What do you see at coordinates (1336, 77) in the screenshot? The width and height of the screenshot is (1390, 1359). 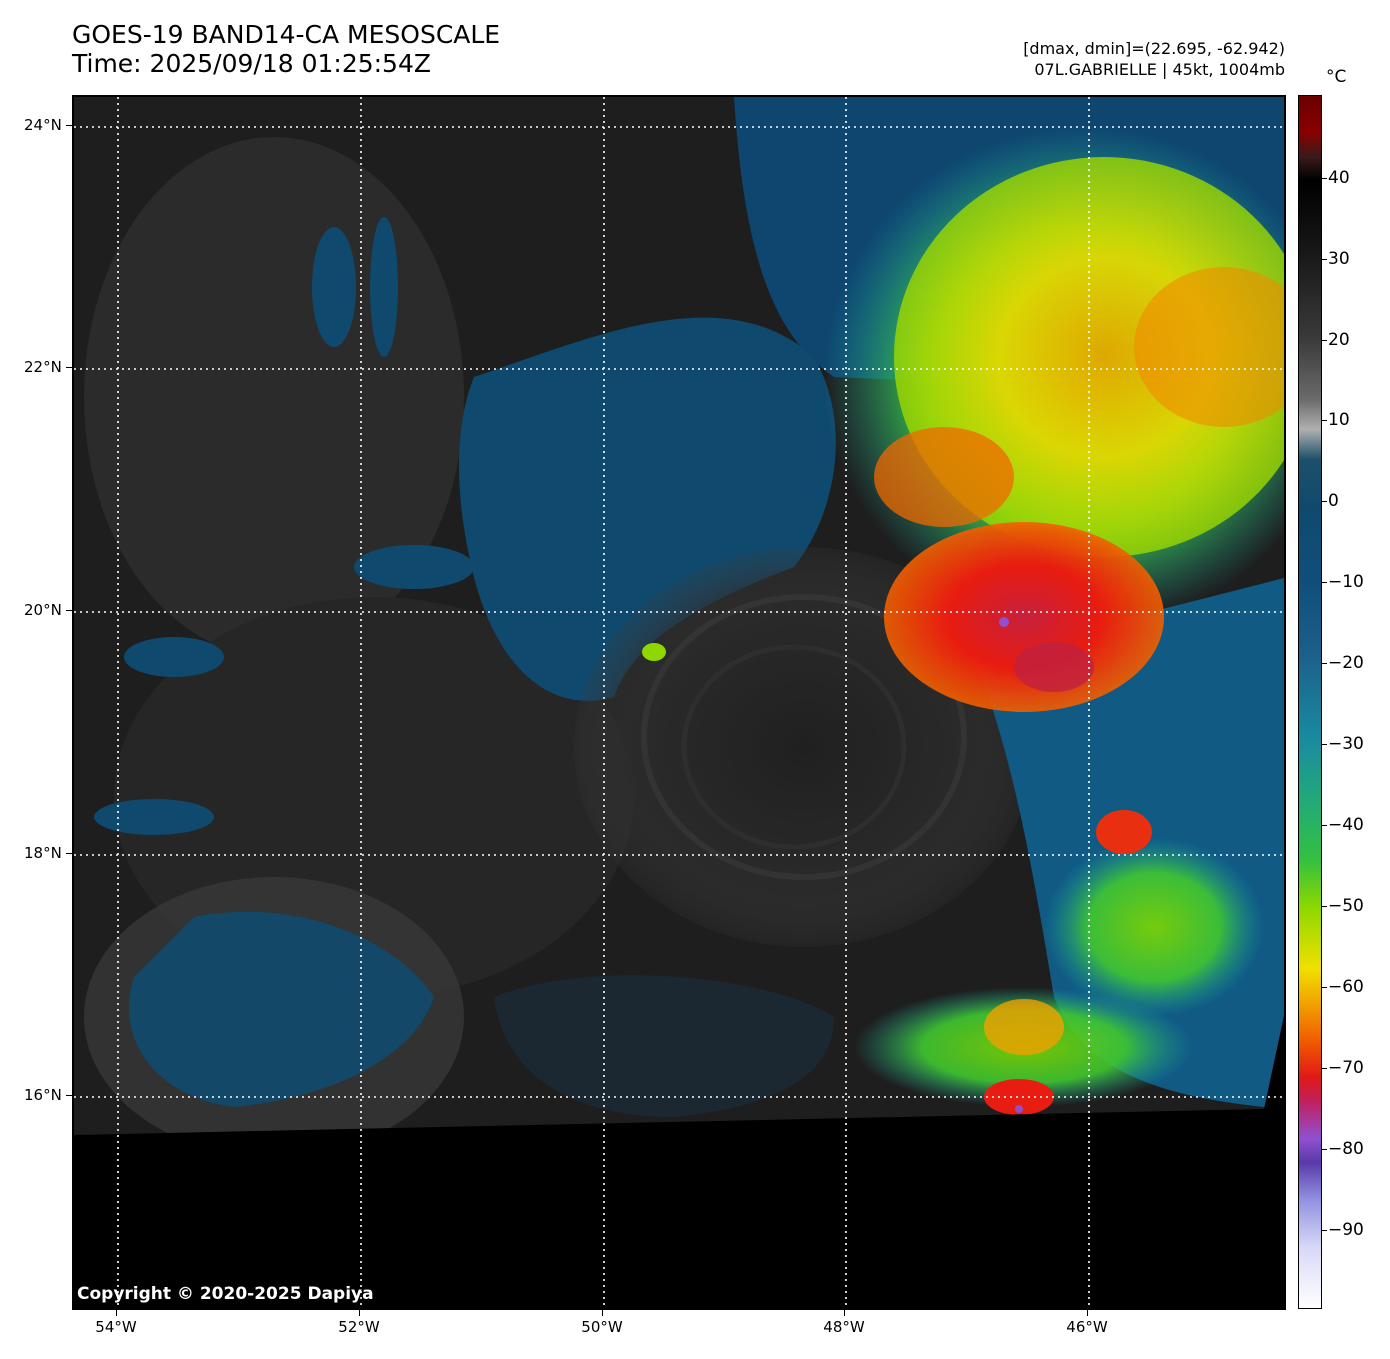 I see `colorbar-unit: °C` at bounding box center [1336, 77].